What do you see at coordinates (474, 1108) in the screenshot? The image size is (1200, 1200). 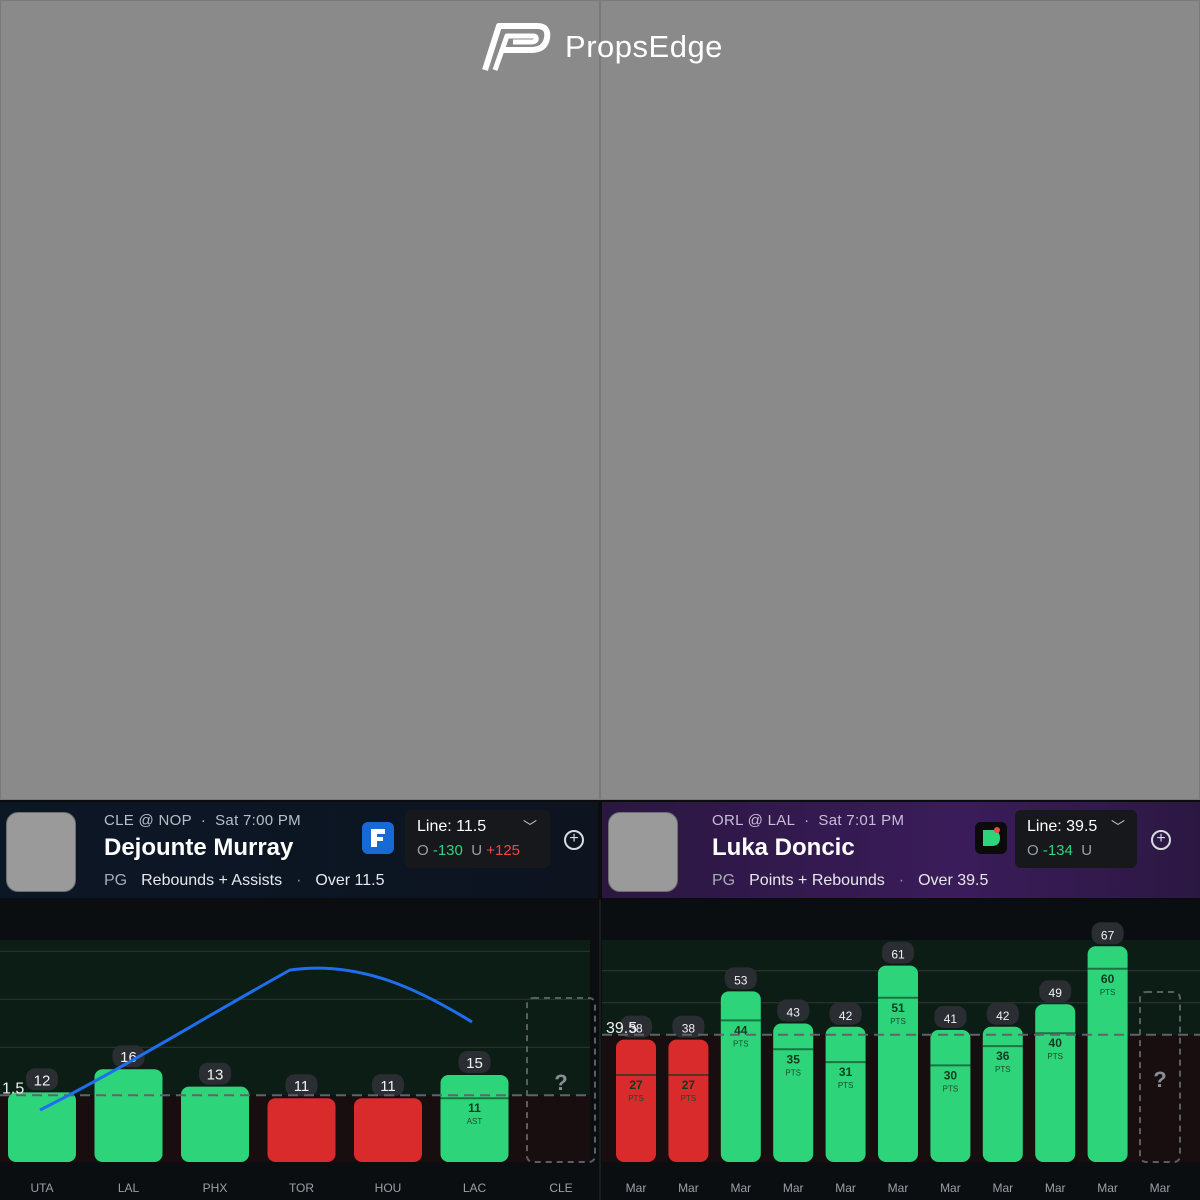 I see `inner-value-label: 11` at bounding box center [474, 1108].